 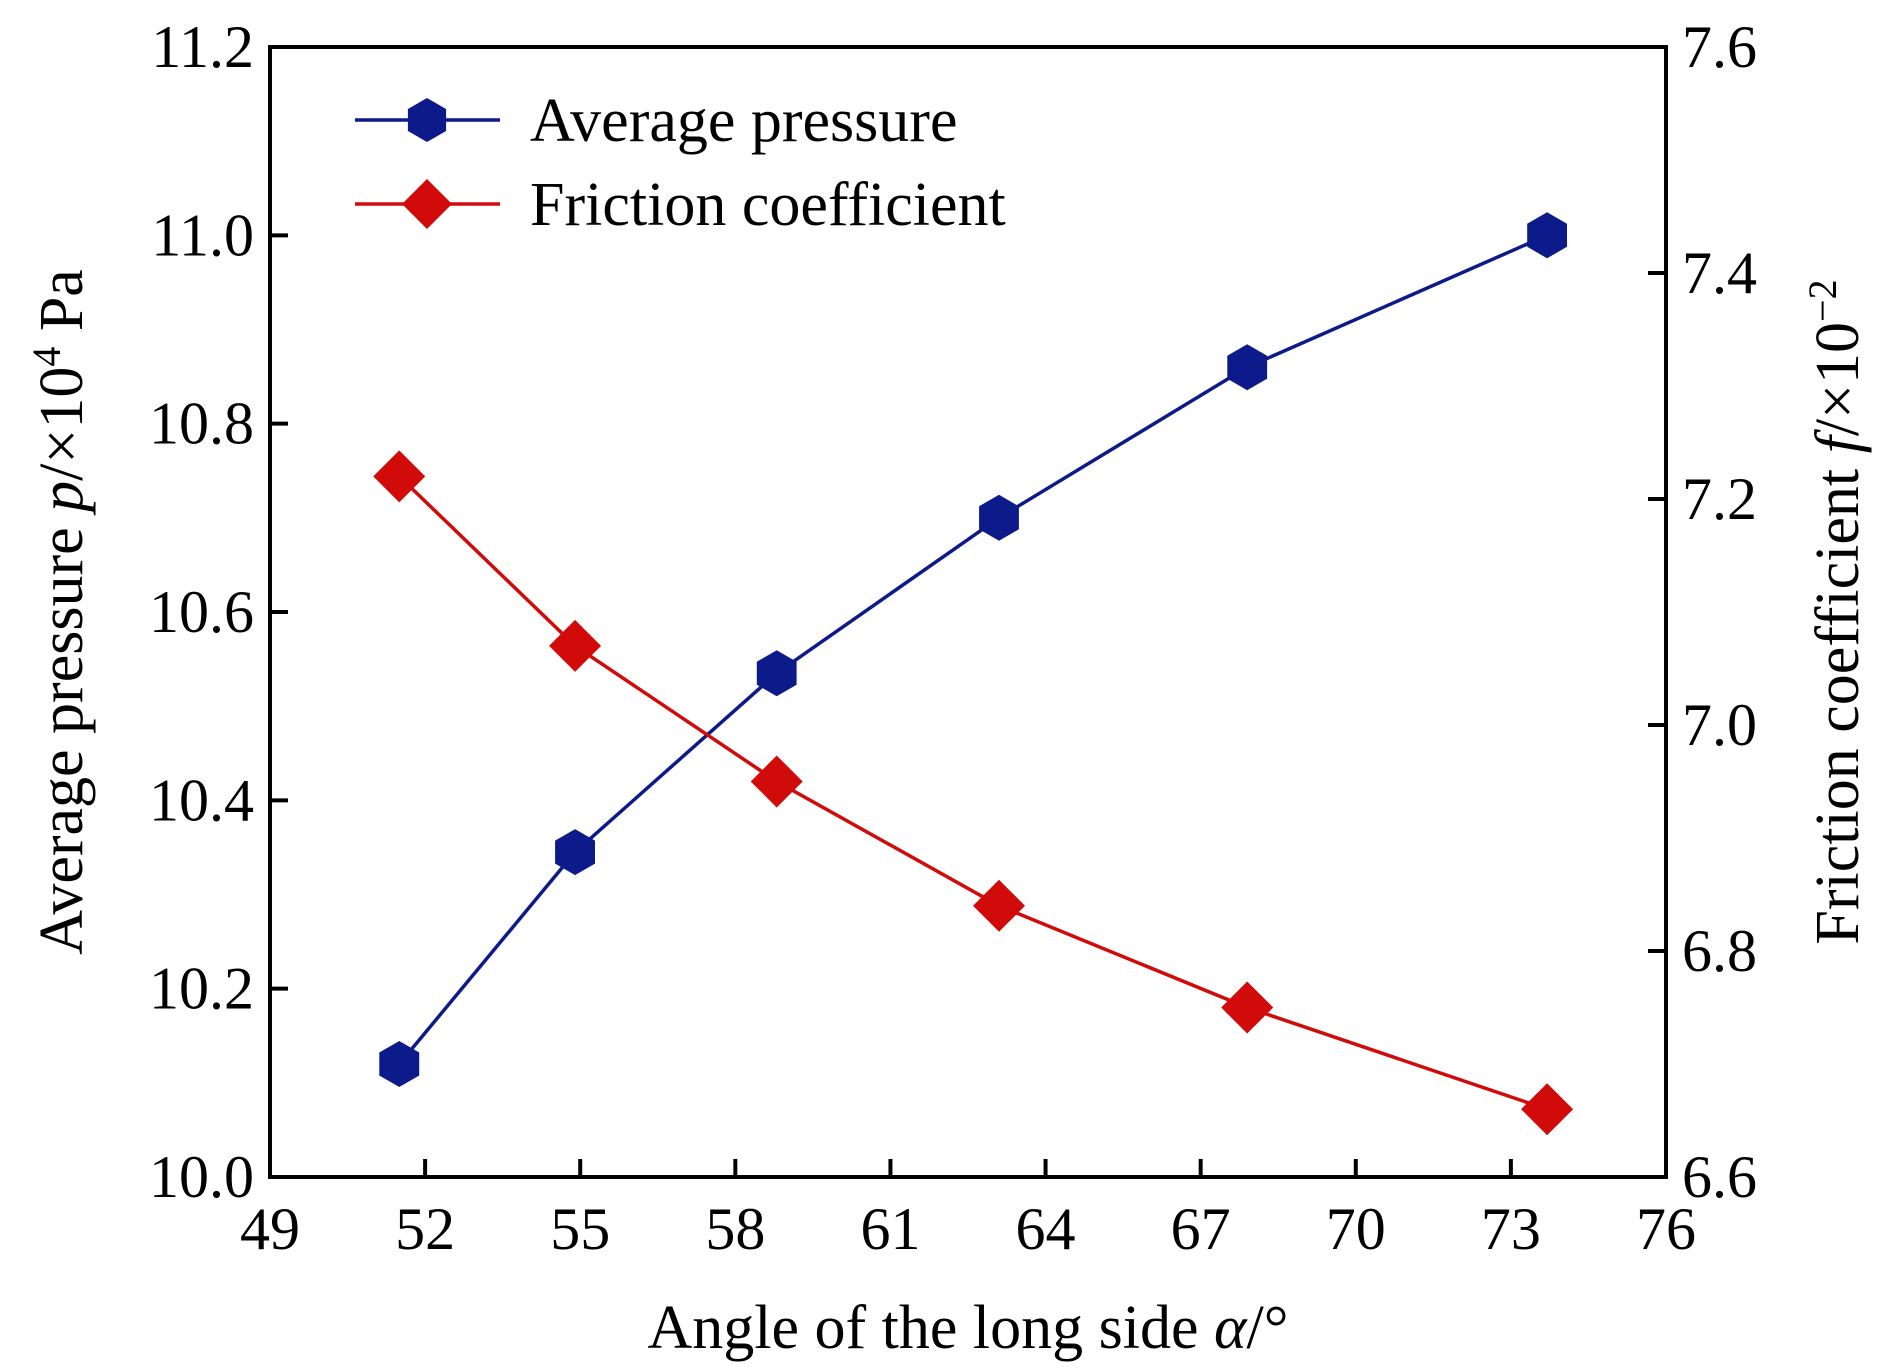 What do you see at coordinates (1666, 1229) in the screenshot?
I see `x-tick-label: 76` at bounding box center [1666, 1229].